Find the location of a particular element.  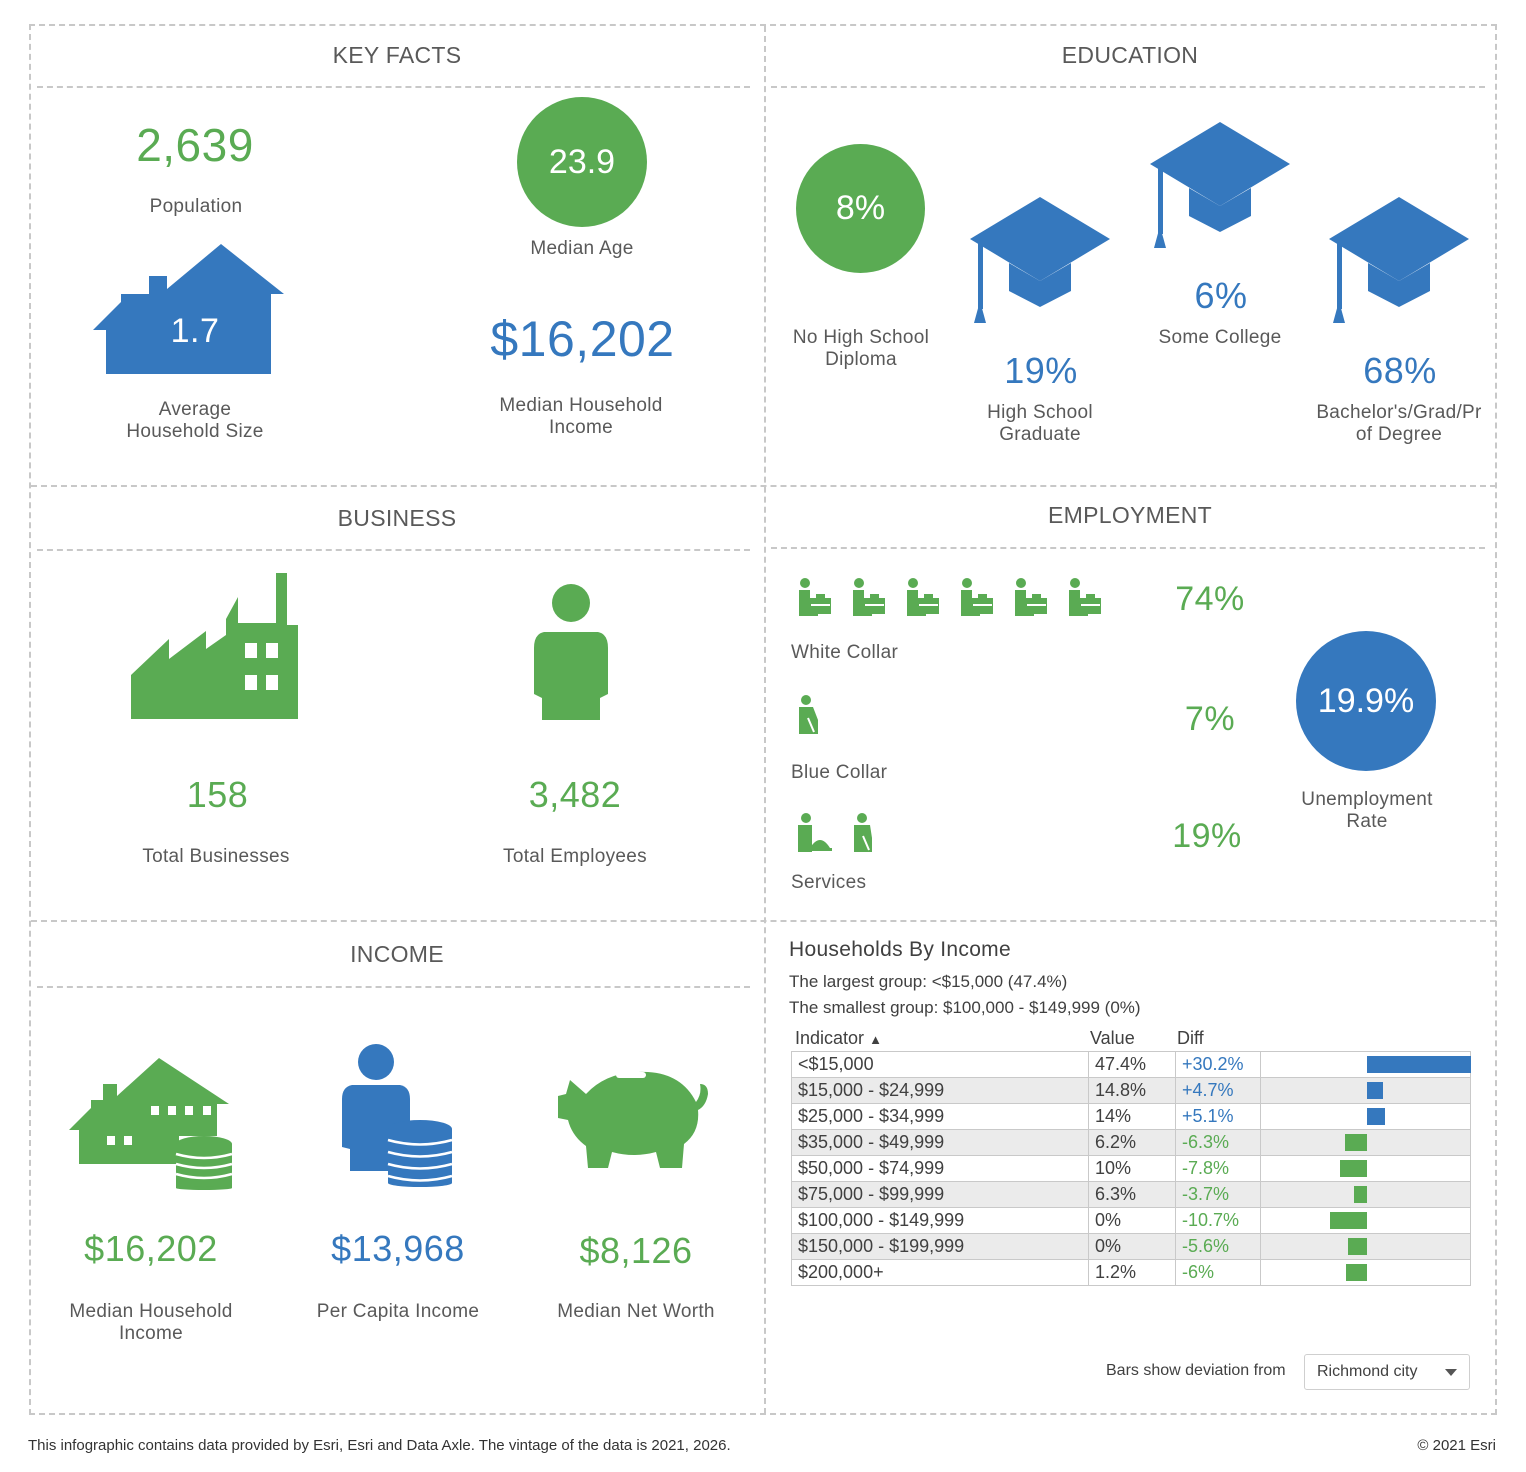

indicator-cell: $50,000 - $74,999 is located at coordinates (940, 1168).